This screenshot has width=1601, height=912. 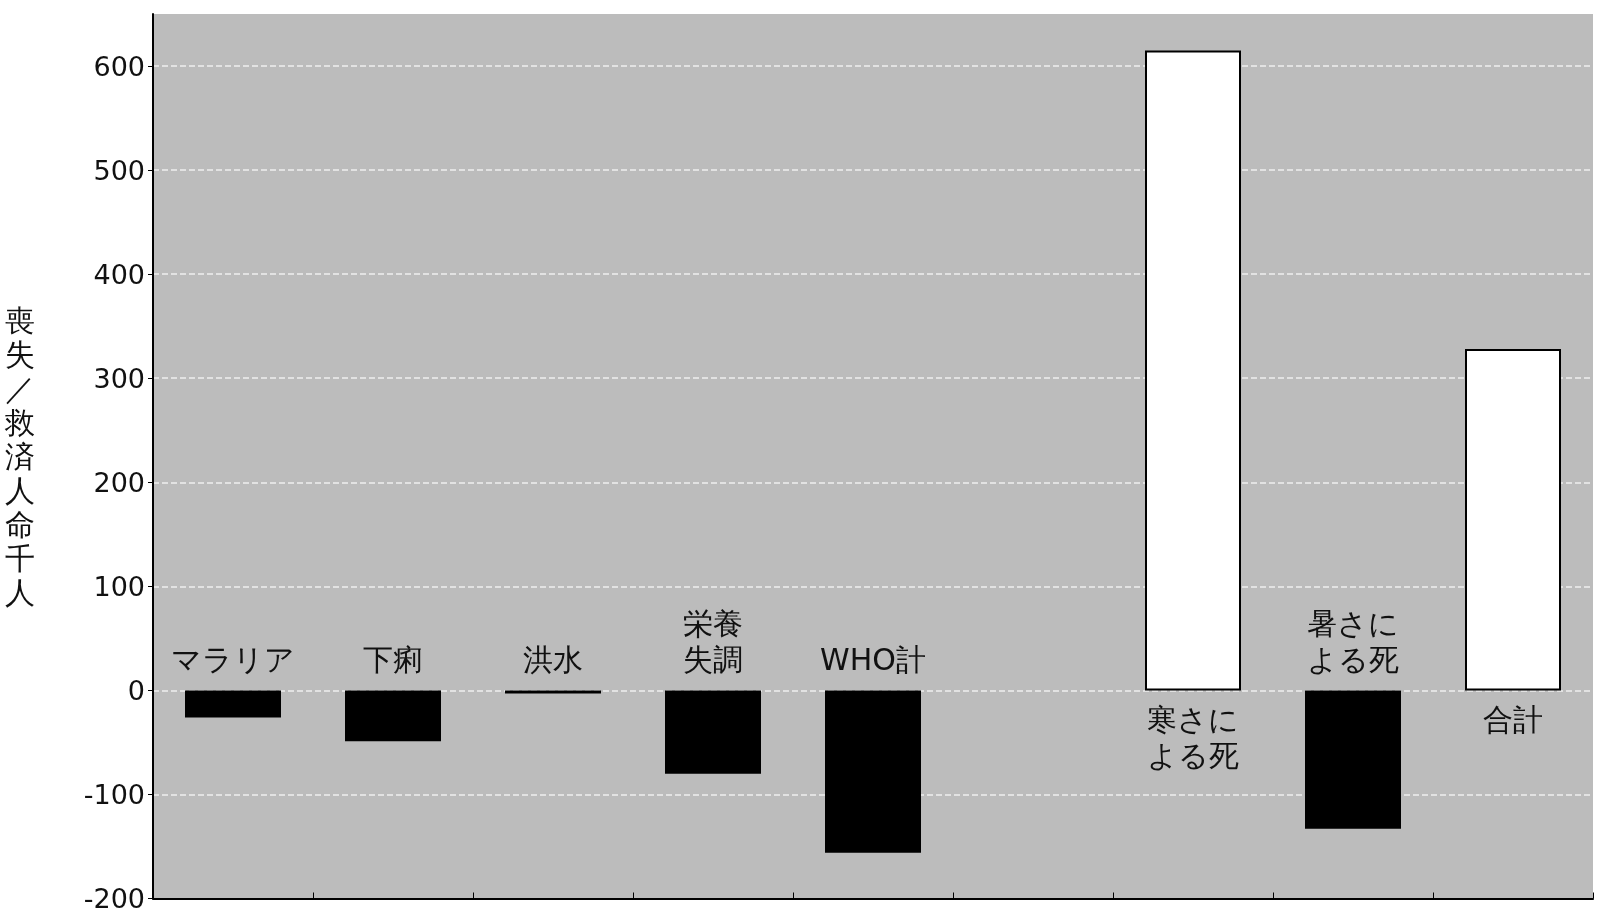 What do you see at coordinates (119, 170) in the screenshot?
I see `y-tick-label: 500` at bounding box center [119, 170].